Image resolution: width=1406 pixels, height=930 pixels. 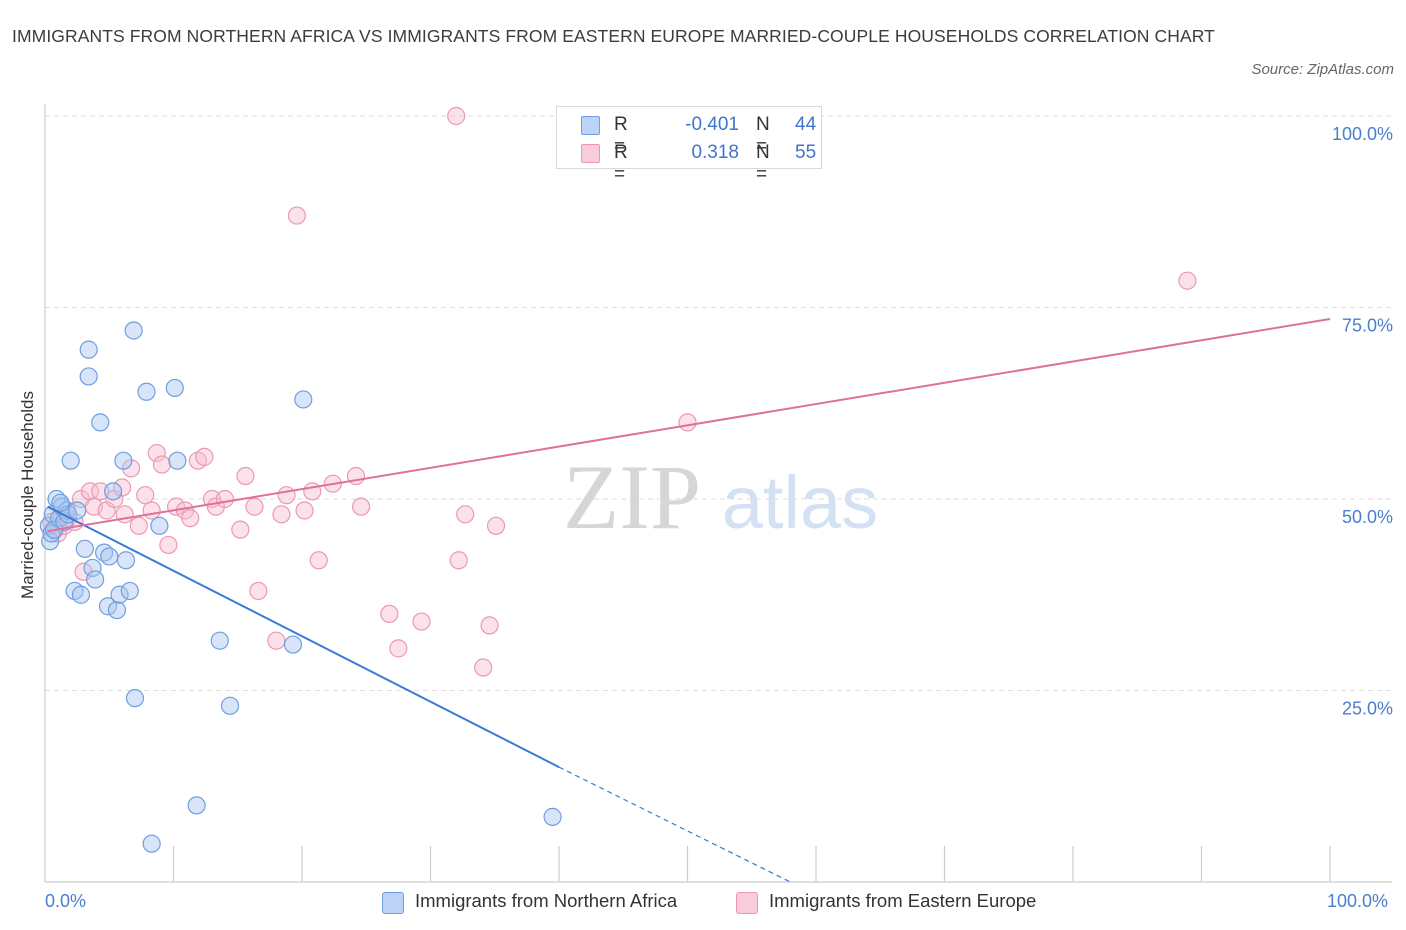 What do you see at coordinates (674, 824) in the screenshot?
I see `trend-line-northern-africa-extension` at bounding box center [674, 824].